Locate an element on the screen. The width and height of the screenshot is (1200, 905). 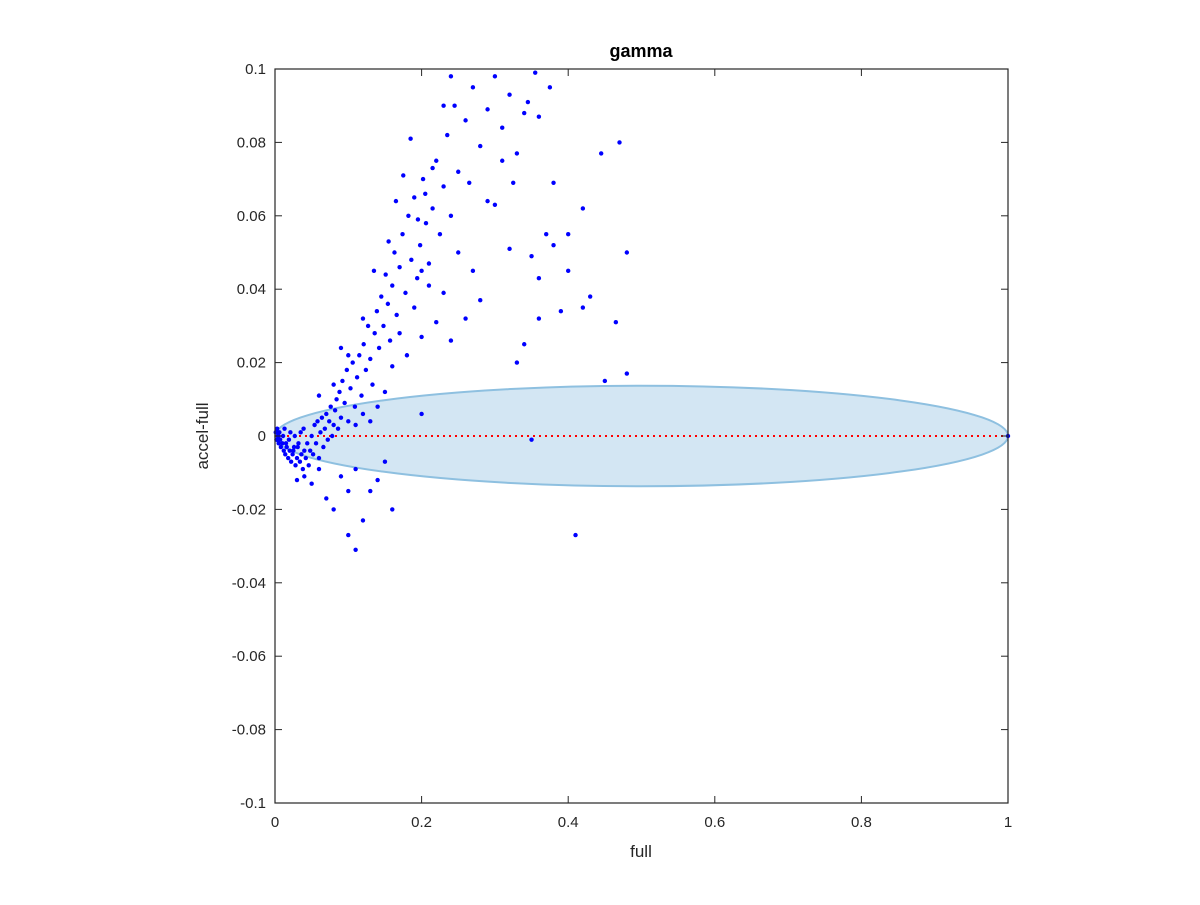
x-tick-label: 1 is located at coordinates (1008, 822).